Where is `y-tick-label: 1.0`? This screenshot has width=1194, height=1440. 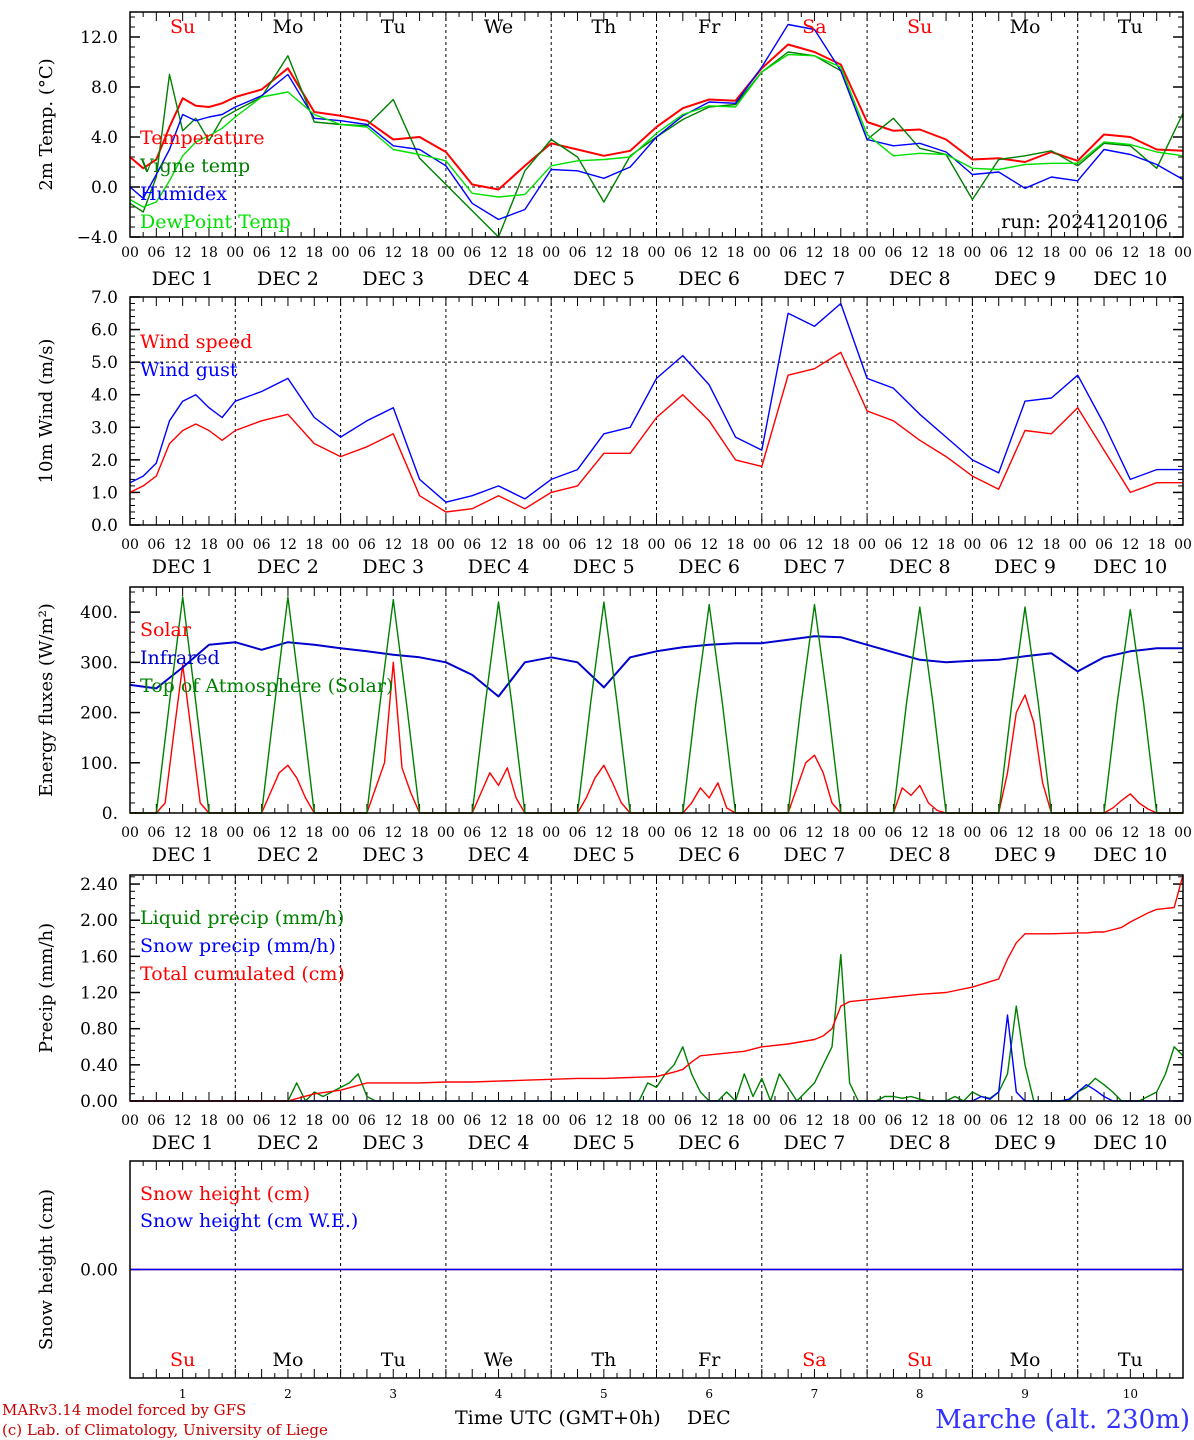
y-tick-label: 1.0 is located at coordinates (104, 493).